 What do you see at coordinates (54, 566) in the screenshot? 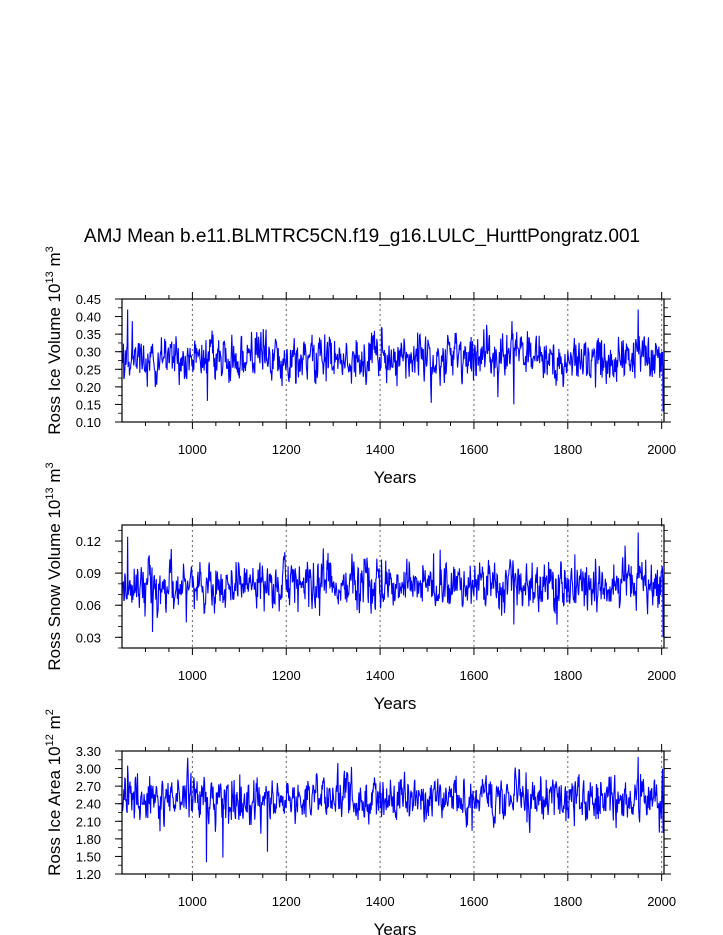
I see `panel-2-ylabel: Ross Snow Volume 1013 m3` at bounding box center [54, 566].